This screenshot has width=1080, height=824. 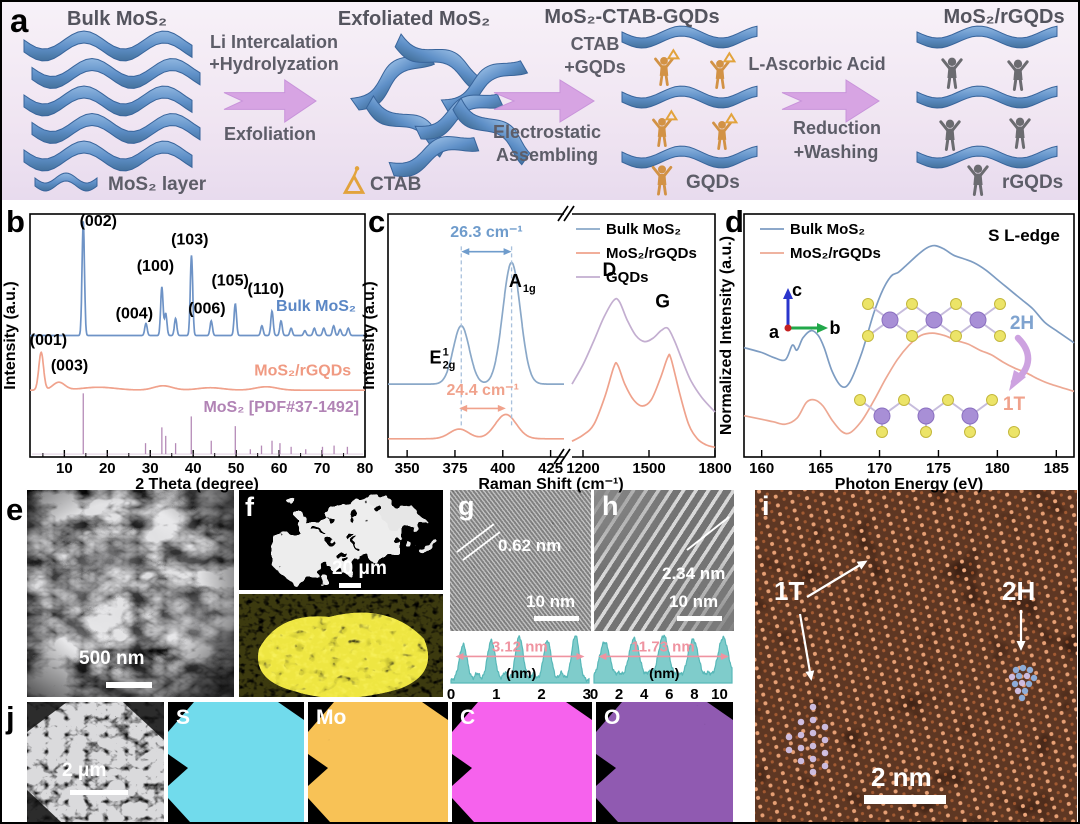 What do you see at coordinates (582, 468) in the screenshot?
I see `svg-text: 1200` at bounding box center [582, 468].